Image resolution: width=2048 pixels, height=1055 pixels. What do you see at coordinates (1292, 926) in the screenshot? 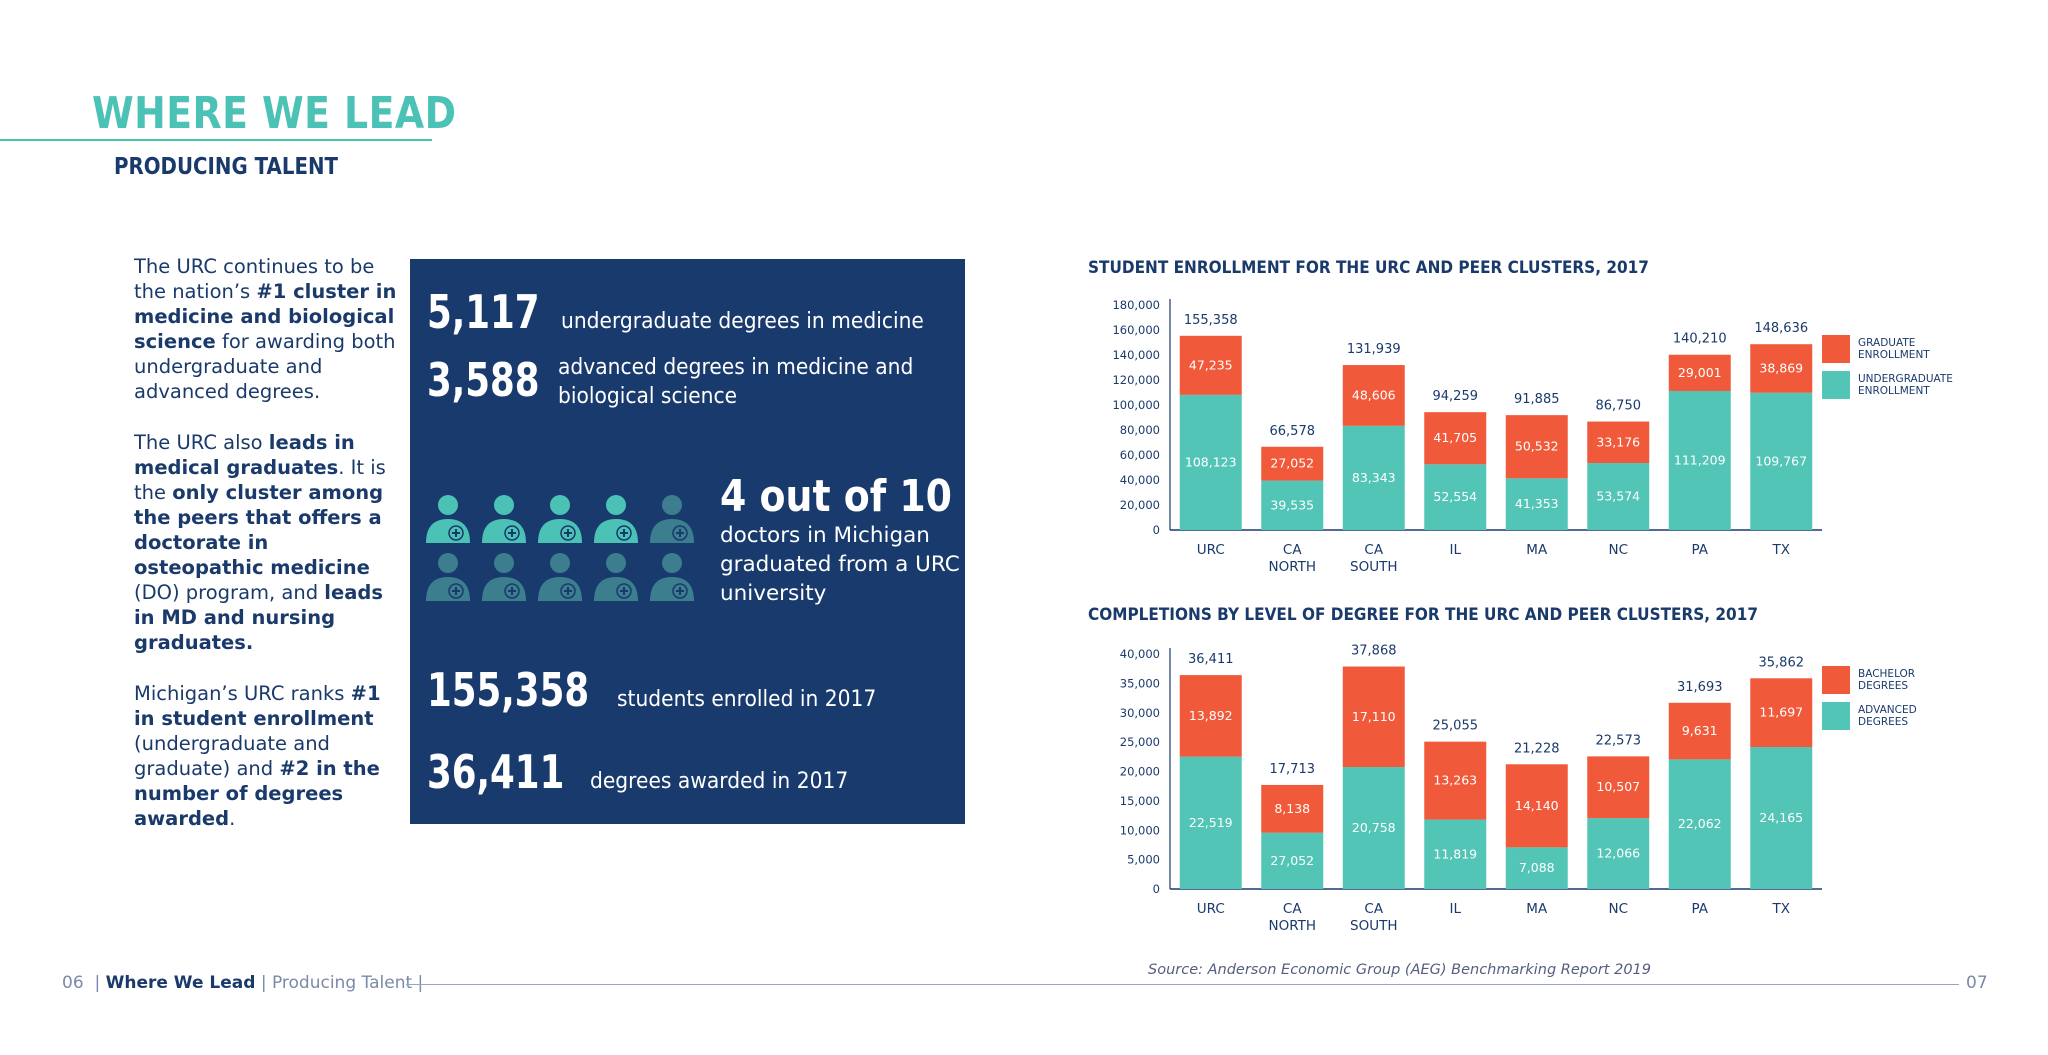
I see `x-tick-label: NORTH` at bounding box center [1292, 926].